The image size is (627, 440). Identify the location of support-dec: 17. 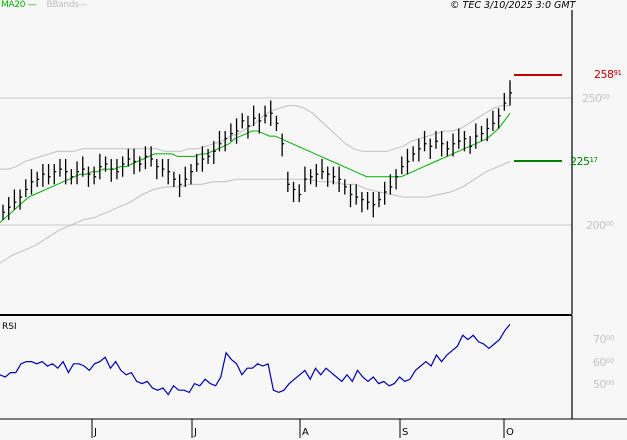
(593, 160).